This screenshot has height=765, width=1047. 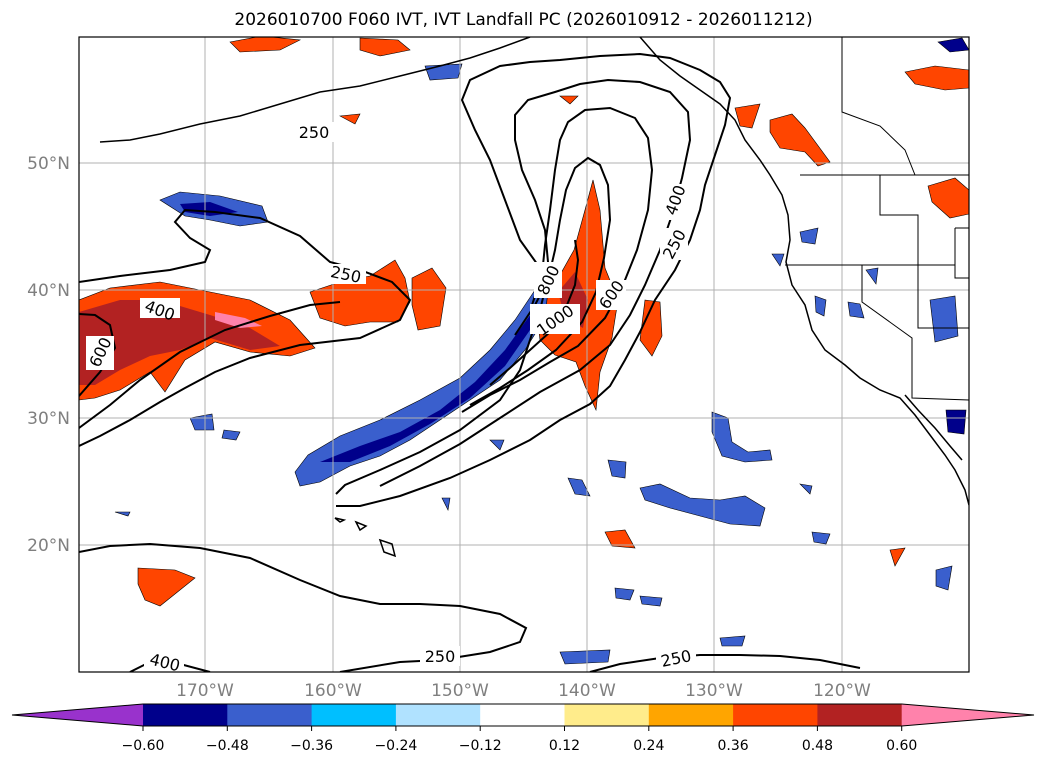 I want to click on colorbar-tick-label: 0.48, so click(x=817, y=746).